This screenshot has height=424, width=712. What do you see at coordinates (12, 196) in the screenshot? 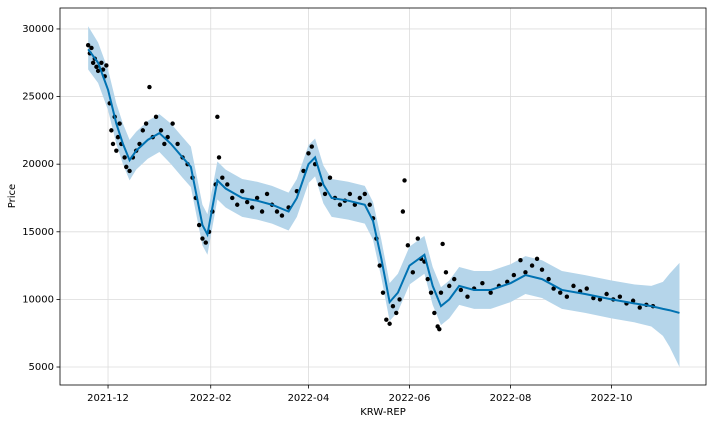
I see `y-axis-label: Price` at bounding box center [12, 196].